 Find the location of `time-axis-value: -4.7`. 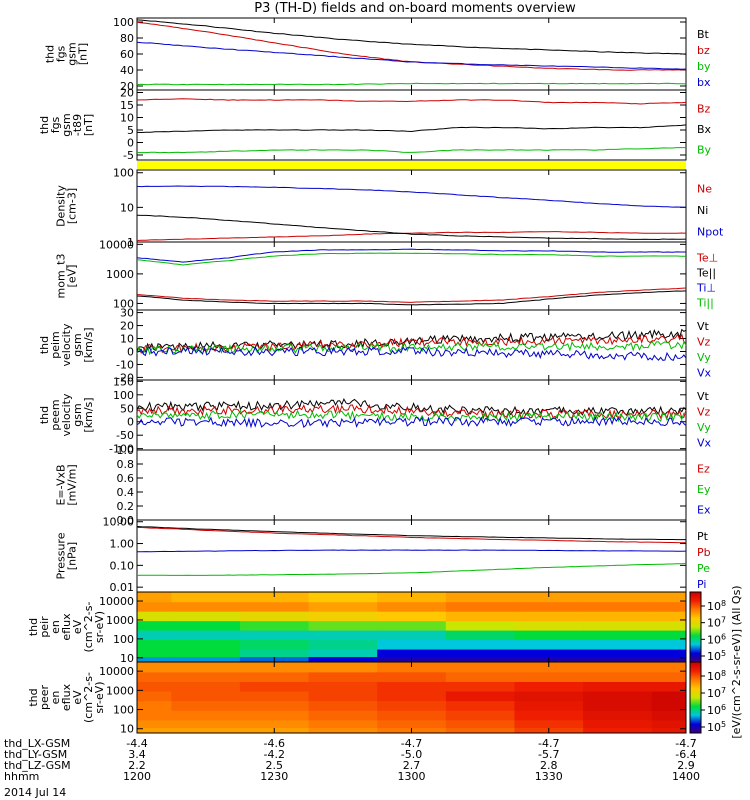

time-axis-value: -4.7 is located at coordinates (685, 743).